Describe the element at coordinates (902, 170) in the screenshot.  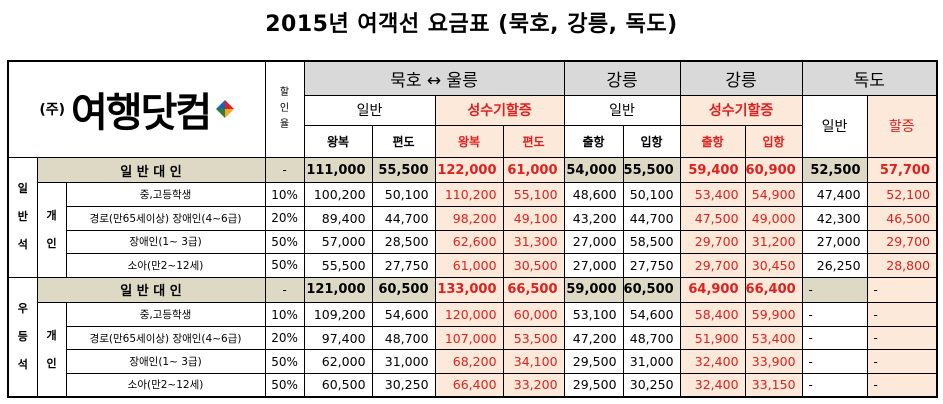
I see `cell: 57,700` at that location.